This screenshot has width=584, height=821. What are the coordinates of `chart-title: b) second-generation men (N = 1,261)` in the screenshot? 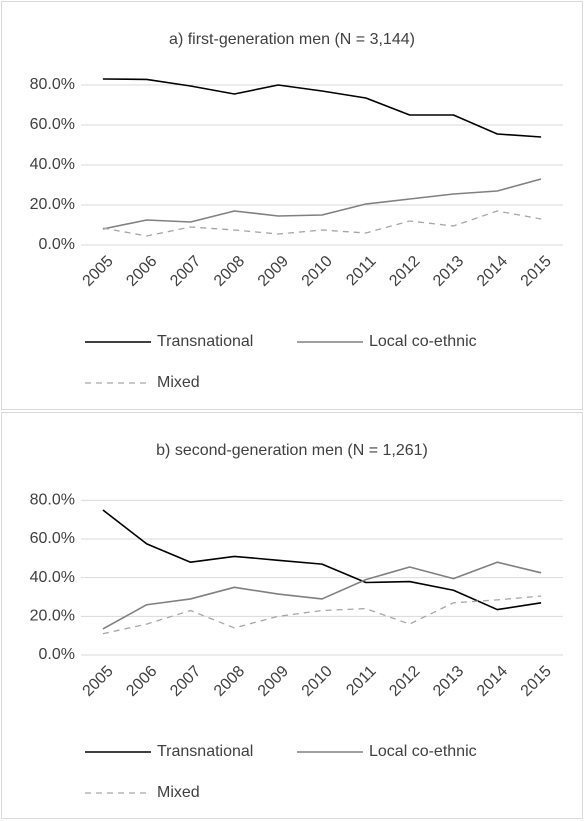 It's located at (292, 450).